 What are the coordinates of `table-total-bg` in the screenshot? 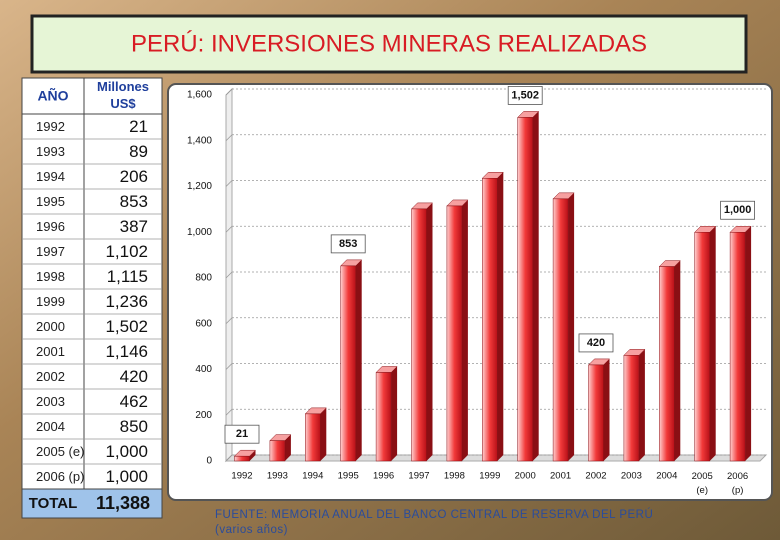 It's located at (92, 503).